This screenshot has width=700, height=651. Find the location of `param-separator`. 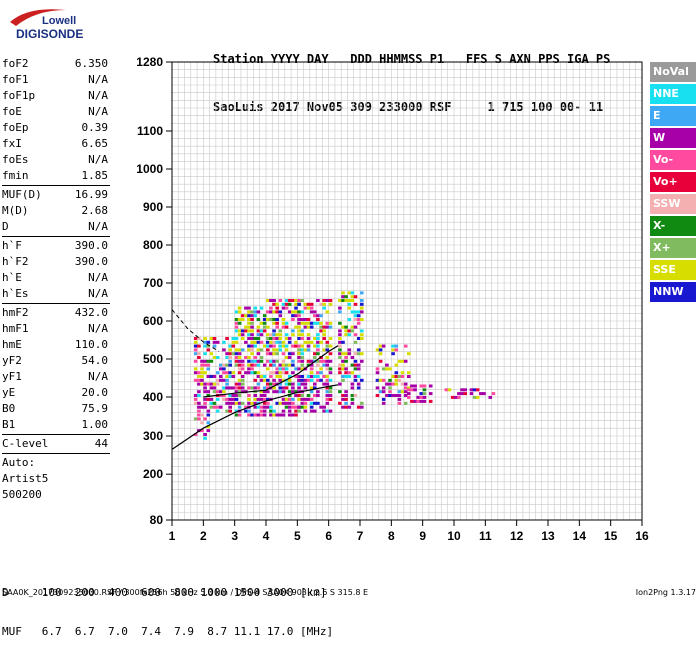

param-separator is located at coordinates (56, 185).